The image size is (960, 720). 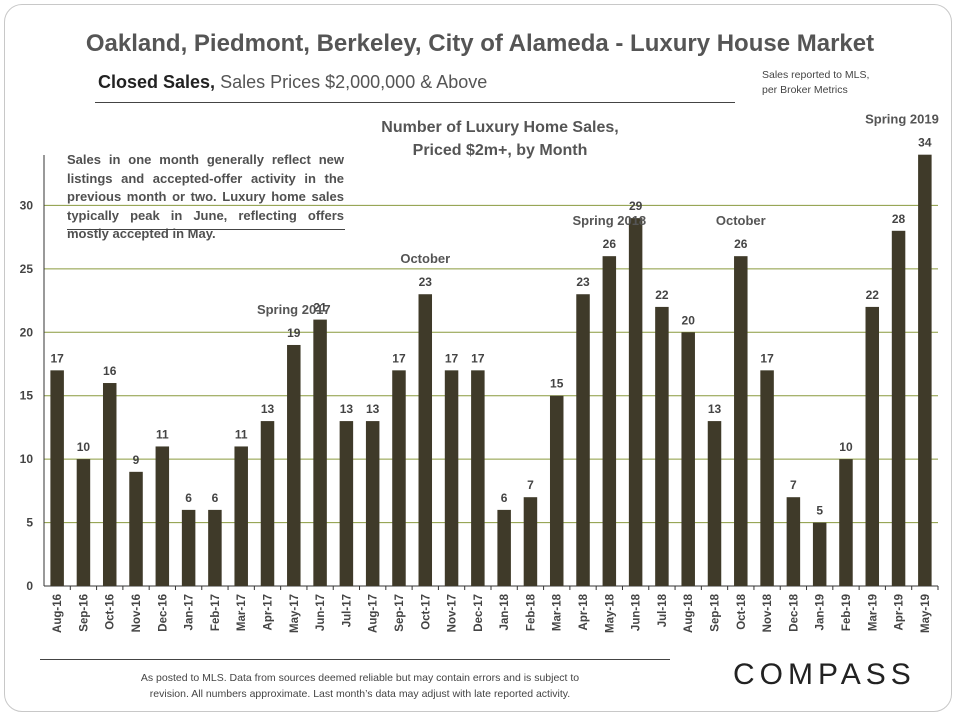 What do you see at coordinates (27, 205) in the screenshot?
I see `y-tick-label: 30` at bounding box center [27, 205].